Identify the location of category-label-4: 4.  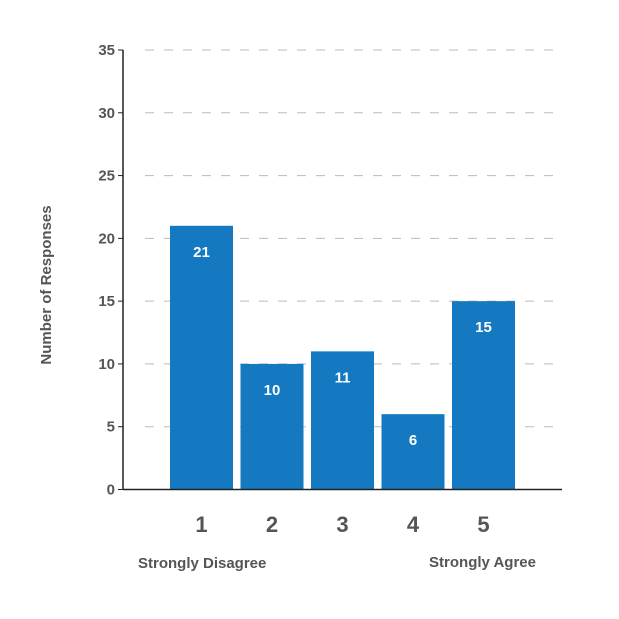
(413, 524).